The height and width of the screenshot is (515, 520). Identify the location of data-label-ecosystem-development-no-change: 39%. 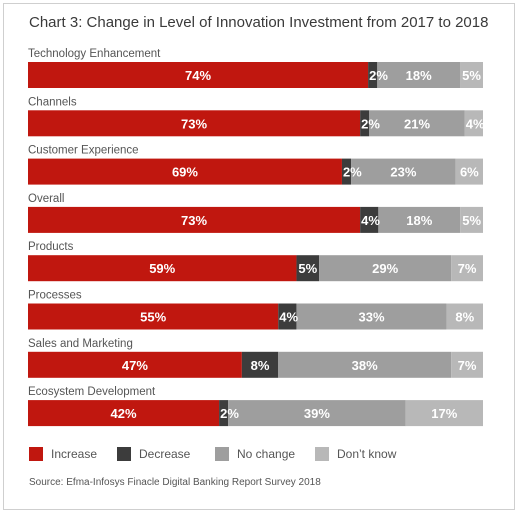
(317, 413).